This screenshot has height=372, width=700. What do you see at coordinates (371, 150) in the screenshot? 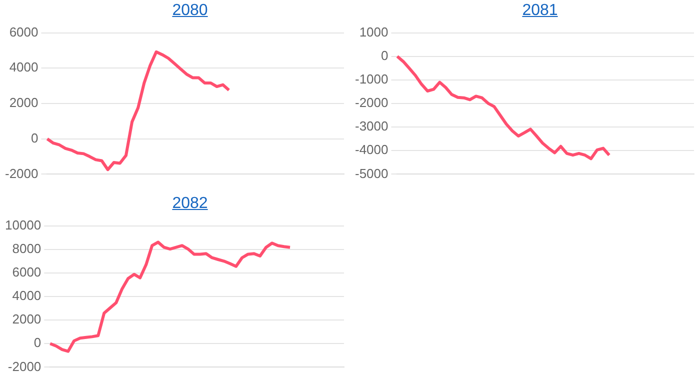
I see `y-tick-label: -4000` at bounding box center [371, 150].